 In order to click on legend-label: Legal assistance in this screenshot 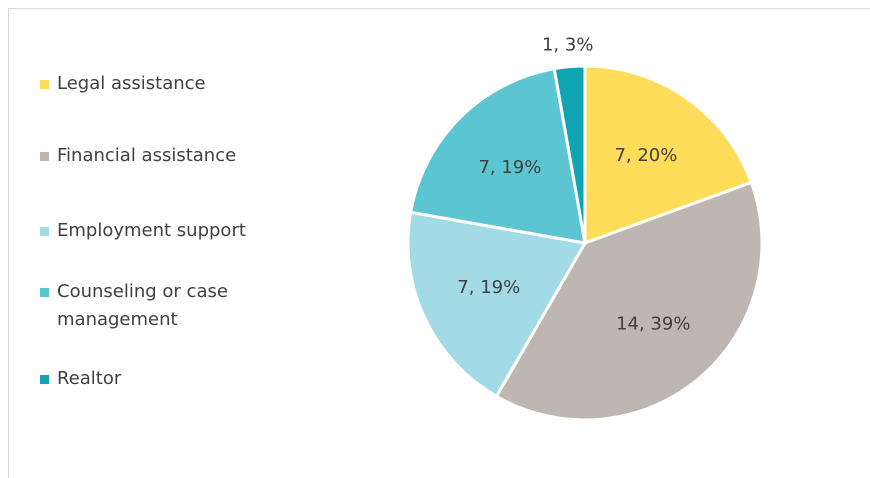, I will do `click(131, 83)`.